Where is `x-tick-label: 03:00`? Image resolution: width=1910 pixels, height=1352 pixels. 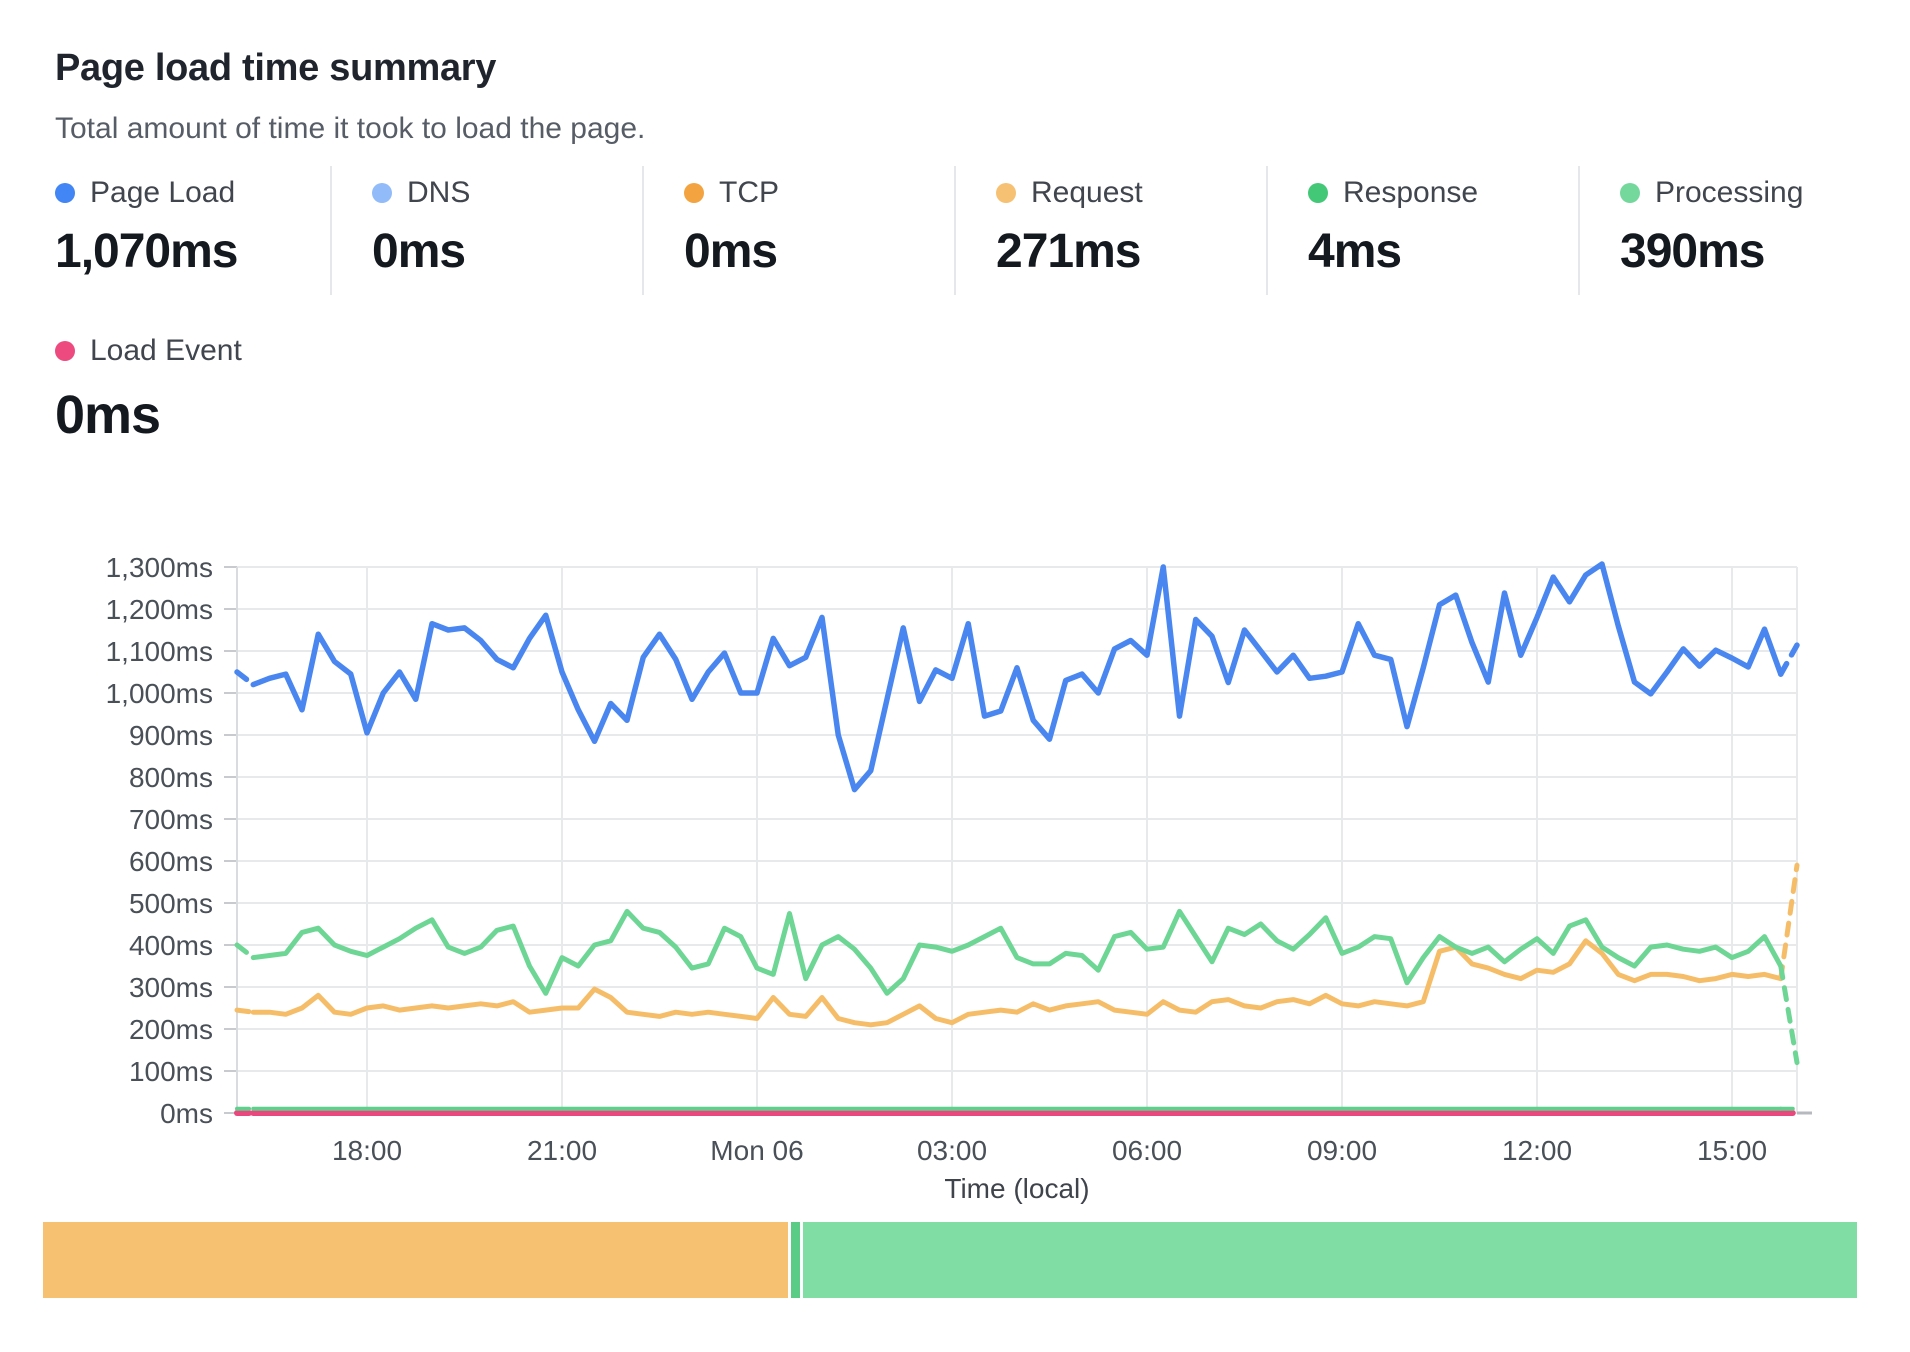
x-tick-label: 03:00 is located at coordinates (952, 1150).